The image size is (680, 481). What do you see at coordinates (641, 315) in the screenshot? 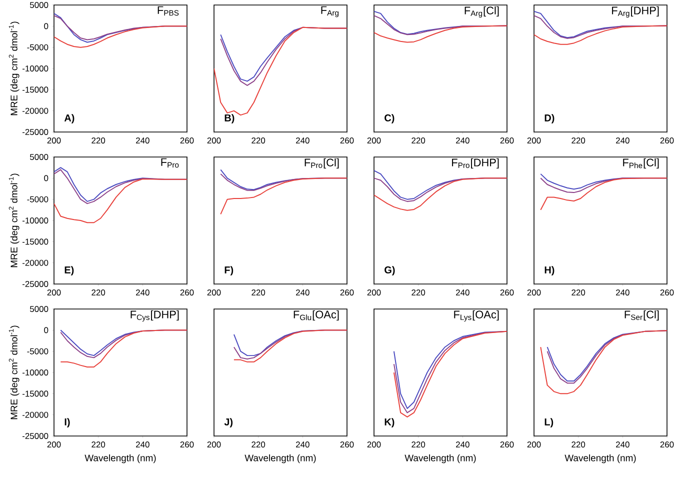
I see `chart-title: F$_{Ser}$[Cl]` at bounding box center [641, 315].